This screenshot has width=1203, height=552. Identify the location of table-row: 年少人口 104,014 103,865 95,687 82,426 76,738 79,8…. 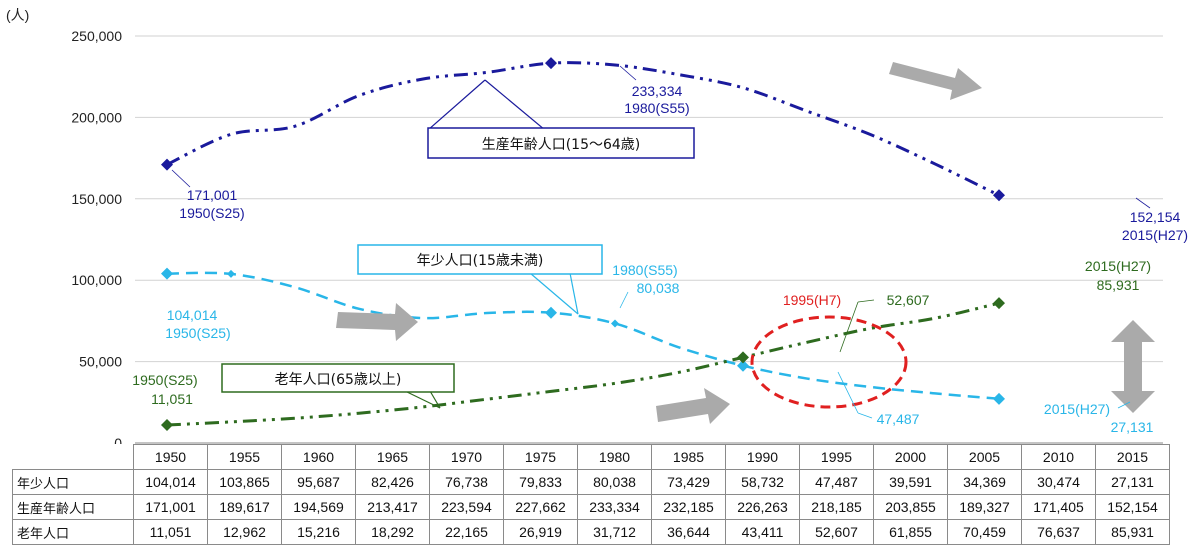
(591, 482).